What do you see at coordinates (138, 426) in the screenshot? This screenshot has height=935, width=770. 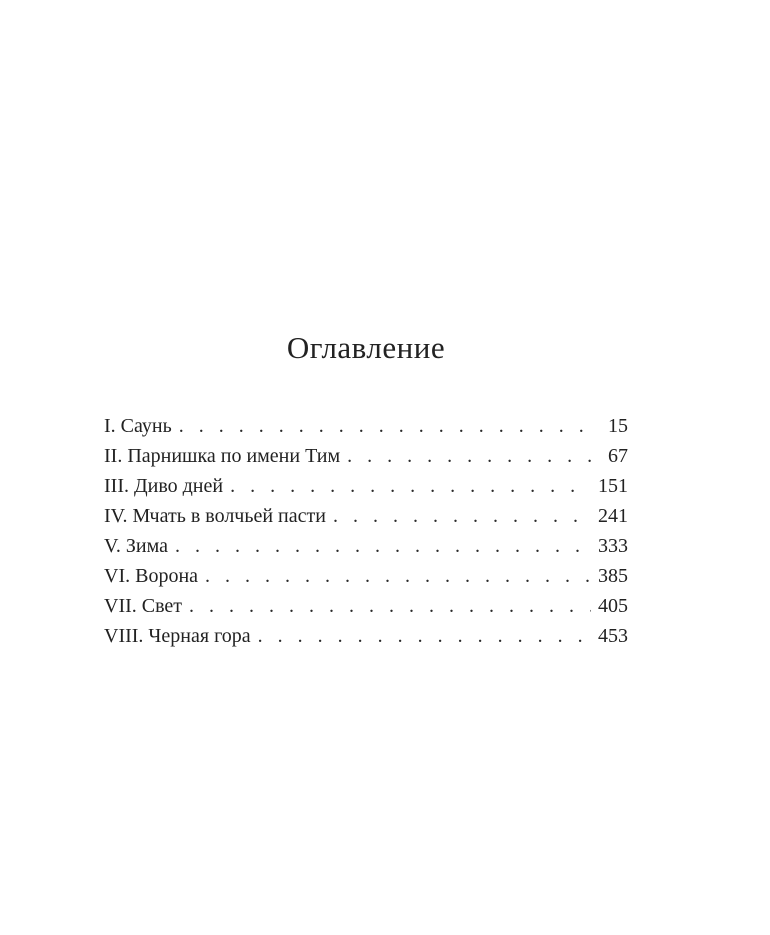 I see `toc-entry-title: I. Саунь` at bounding box center [138, 426].